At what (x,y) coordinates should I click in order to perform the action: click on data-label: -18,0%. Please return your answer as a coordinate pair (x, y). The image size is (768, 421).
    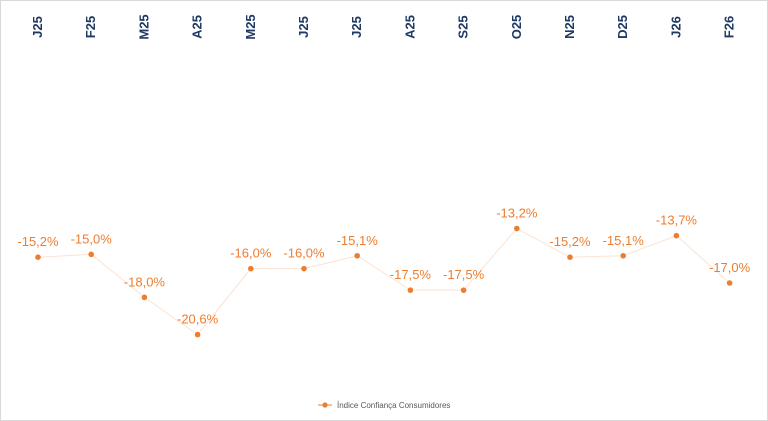
    Looking at the image, I should click on (145, 281).